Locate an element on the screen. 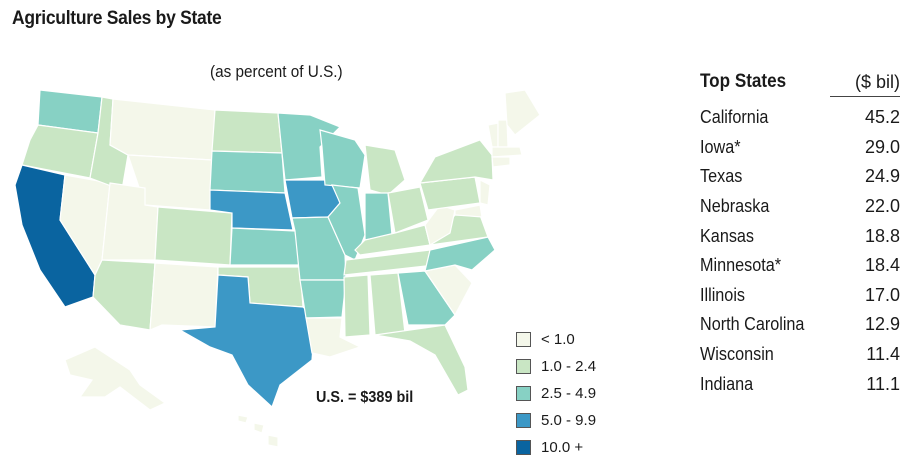 This screenshot has height=467, width=910. state-name: Texas is located at coordinates (721, 176).